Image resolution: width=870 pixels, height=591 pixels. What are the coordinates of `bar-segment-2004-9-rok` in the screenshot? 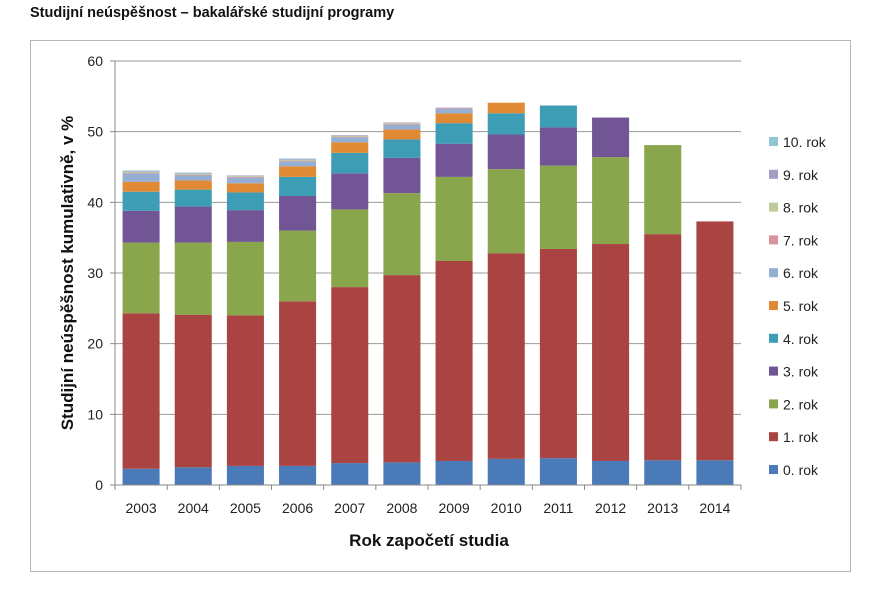 It's located at (193, 174).